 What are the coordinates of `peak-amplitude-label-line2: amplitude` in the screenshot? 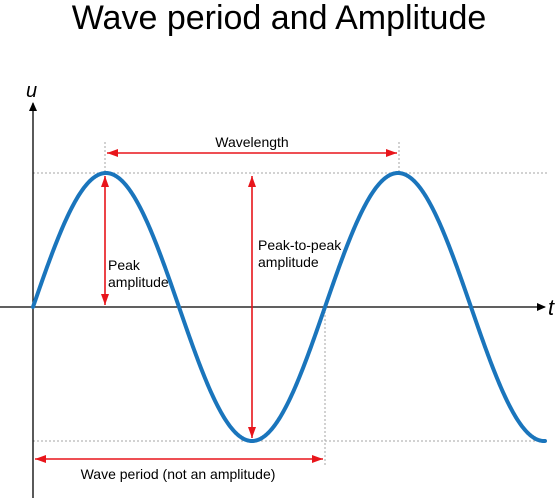 It's located at (138, 282).